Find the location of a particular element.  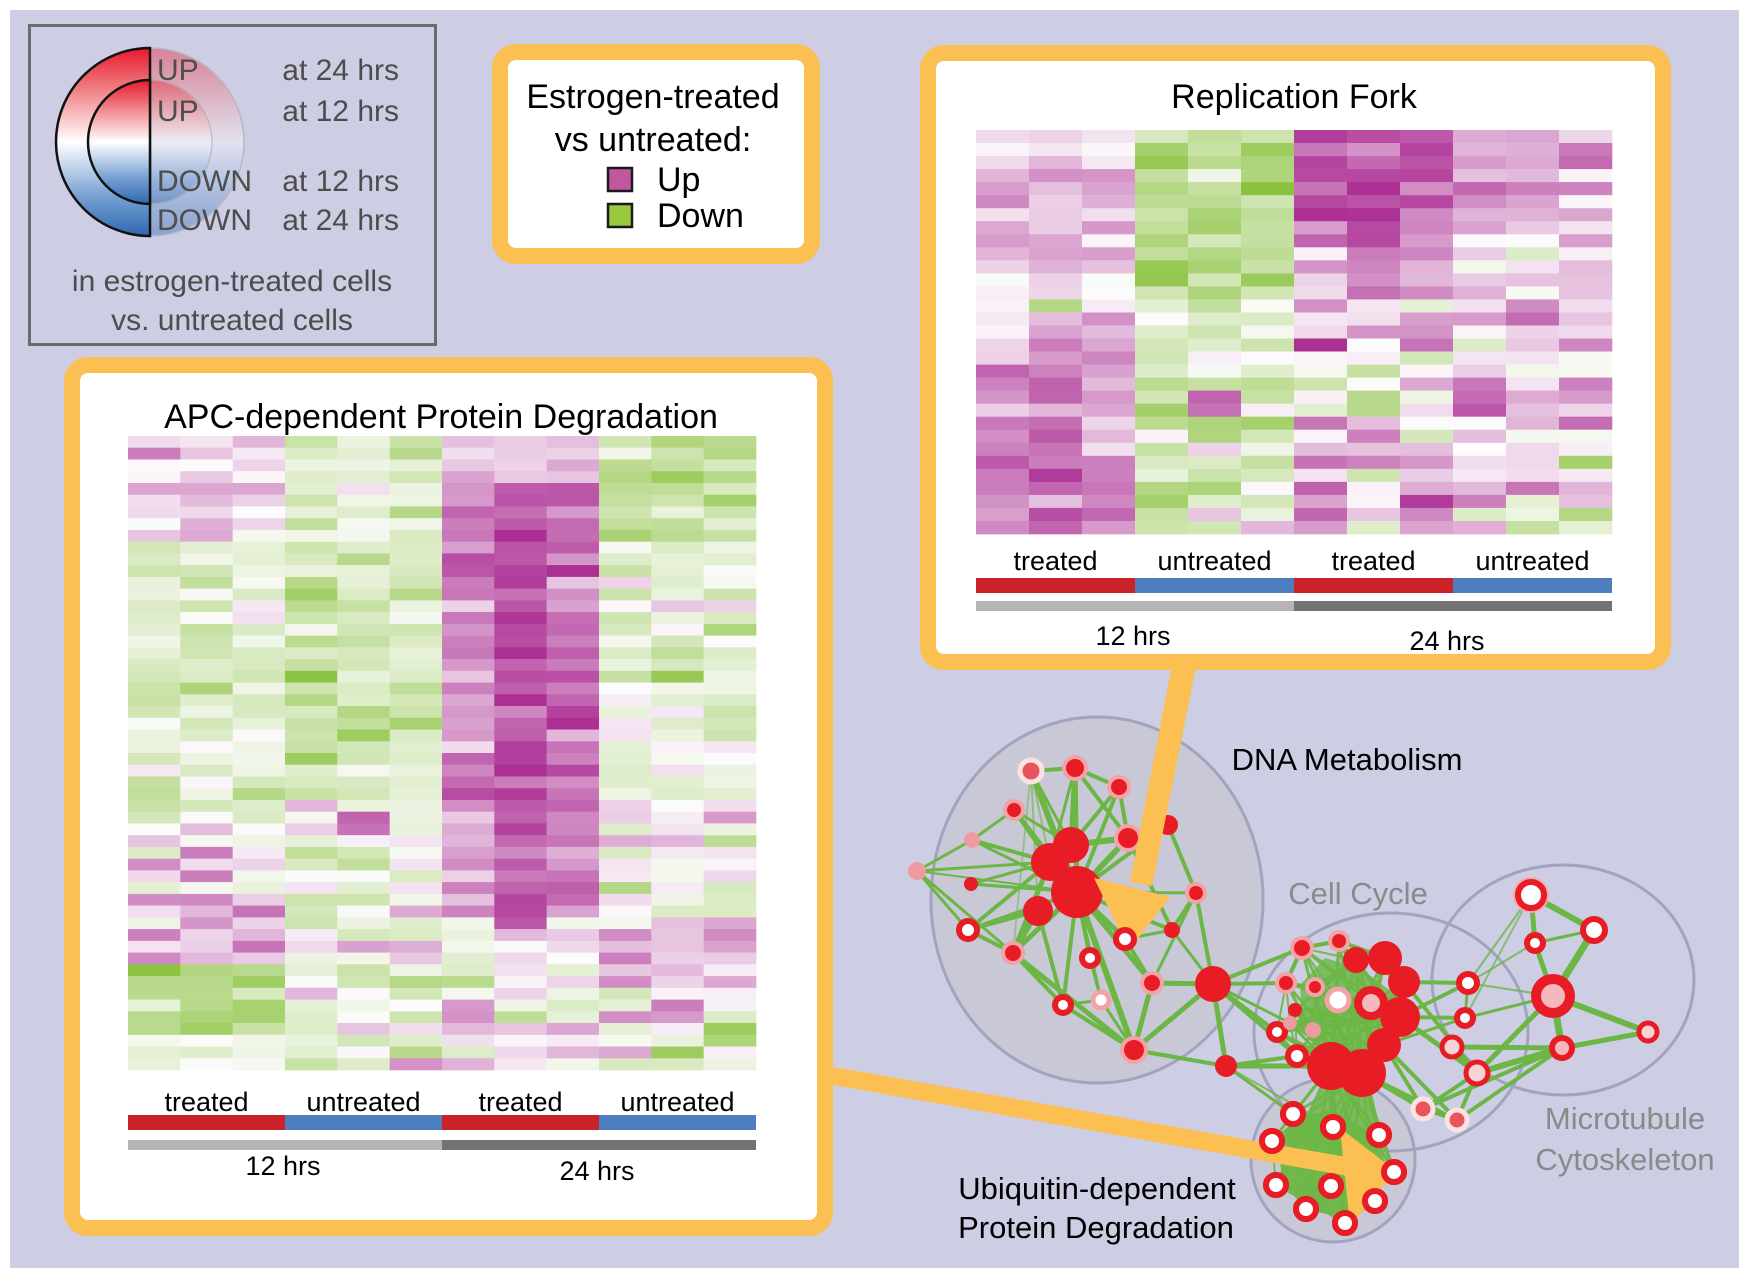

svg-text: vs untreated: is located at coordinates (653, 140).